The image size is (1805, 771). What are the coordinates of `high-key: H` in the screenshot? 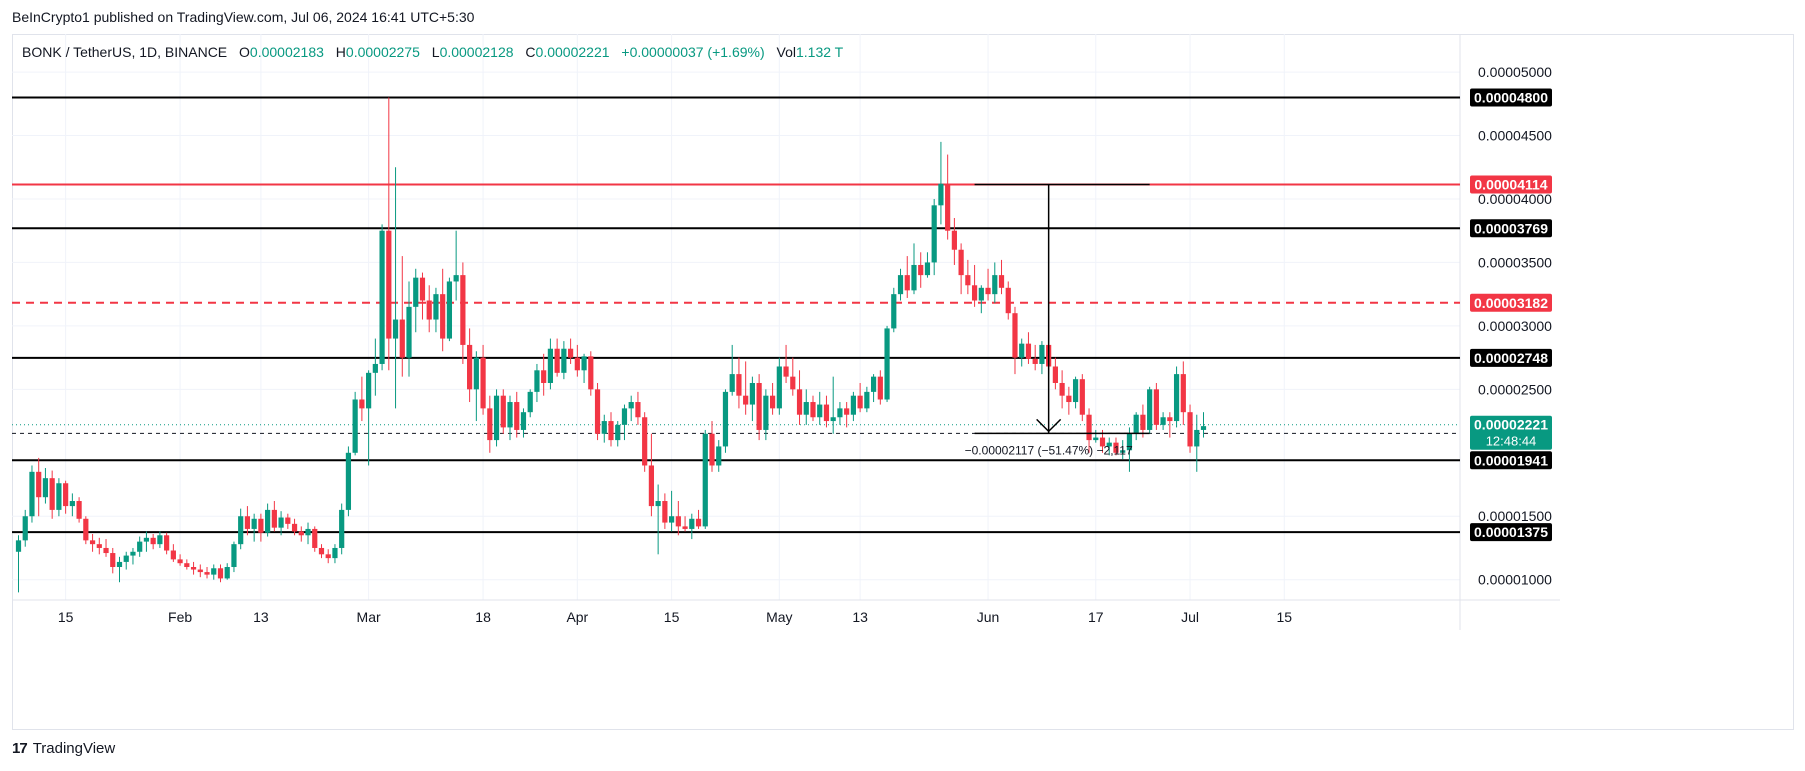 It's located at (340, 52).